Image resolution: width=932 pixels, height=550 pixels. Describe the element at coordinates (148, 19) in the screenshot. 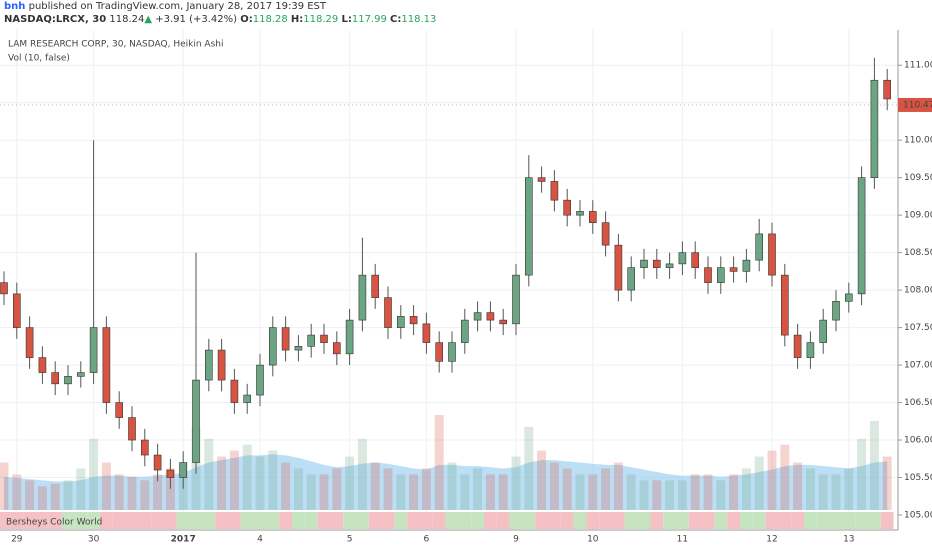

I see `arrow: ▲` at that location.